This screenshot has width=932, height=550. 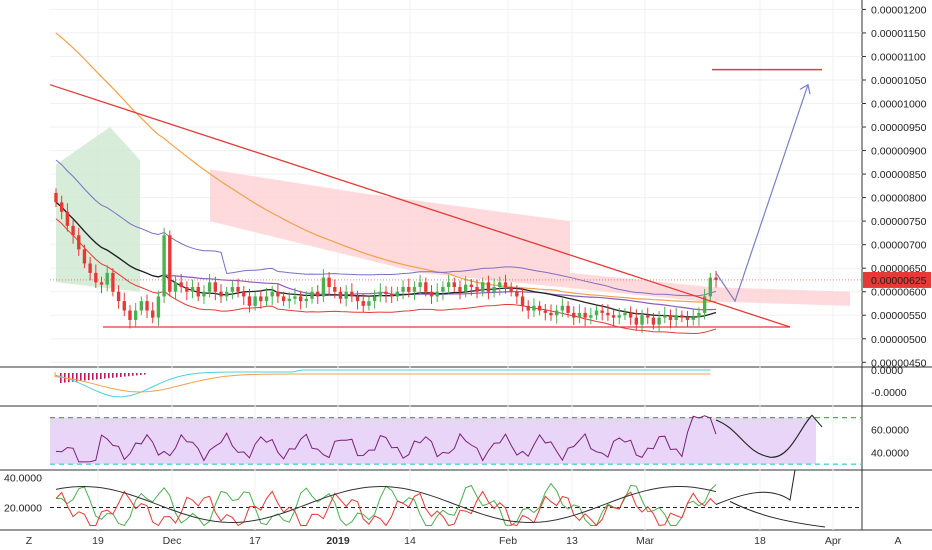 What do you see at coordinates (467, 541) in the screenshot?
I see `time-axis: 19 Dec 17 2019 14 Feb 13 Mar 18 Apr` at bounding box center [467, 541].